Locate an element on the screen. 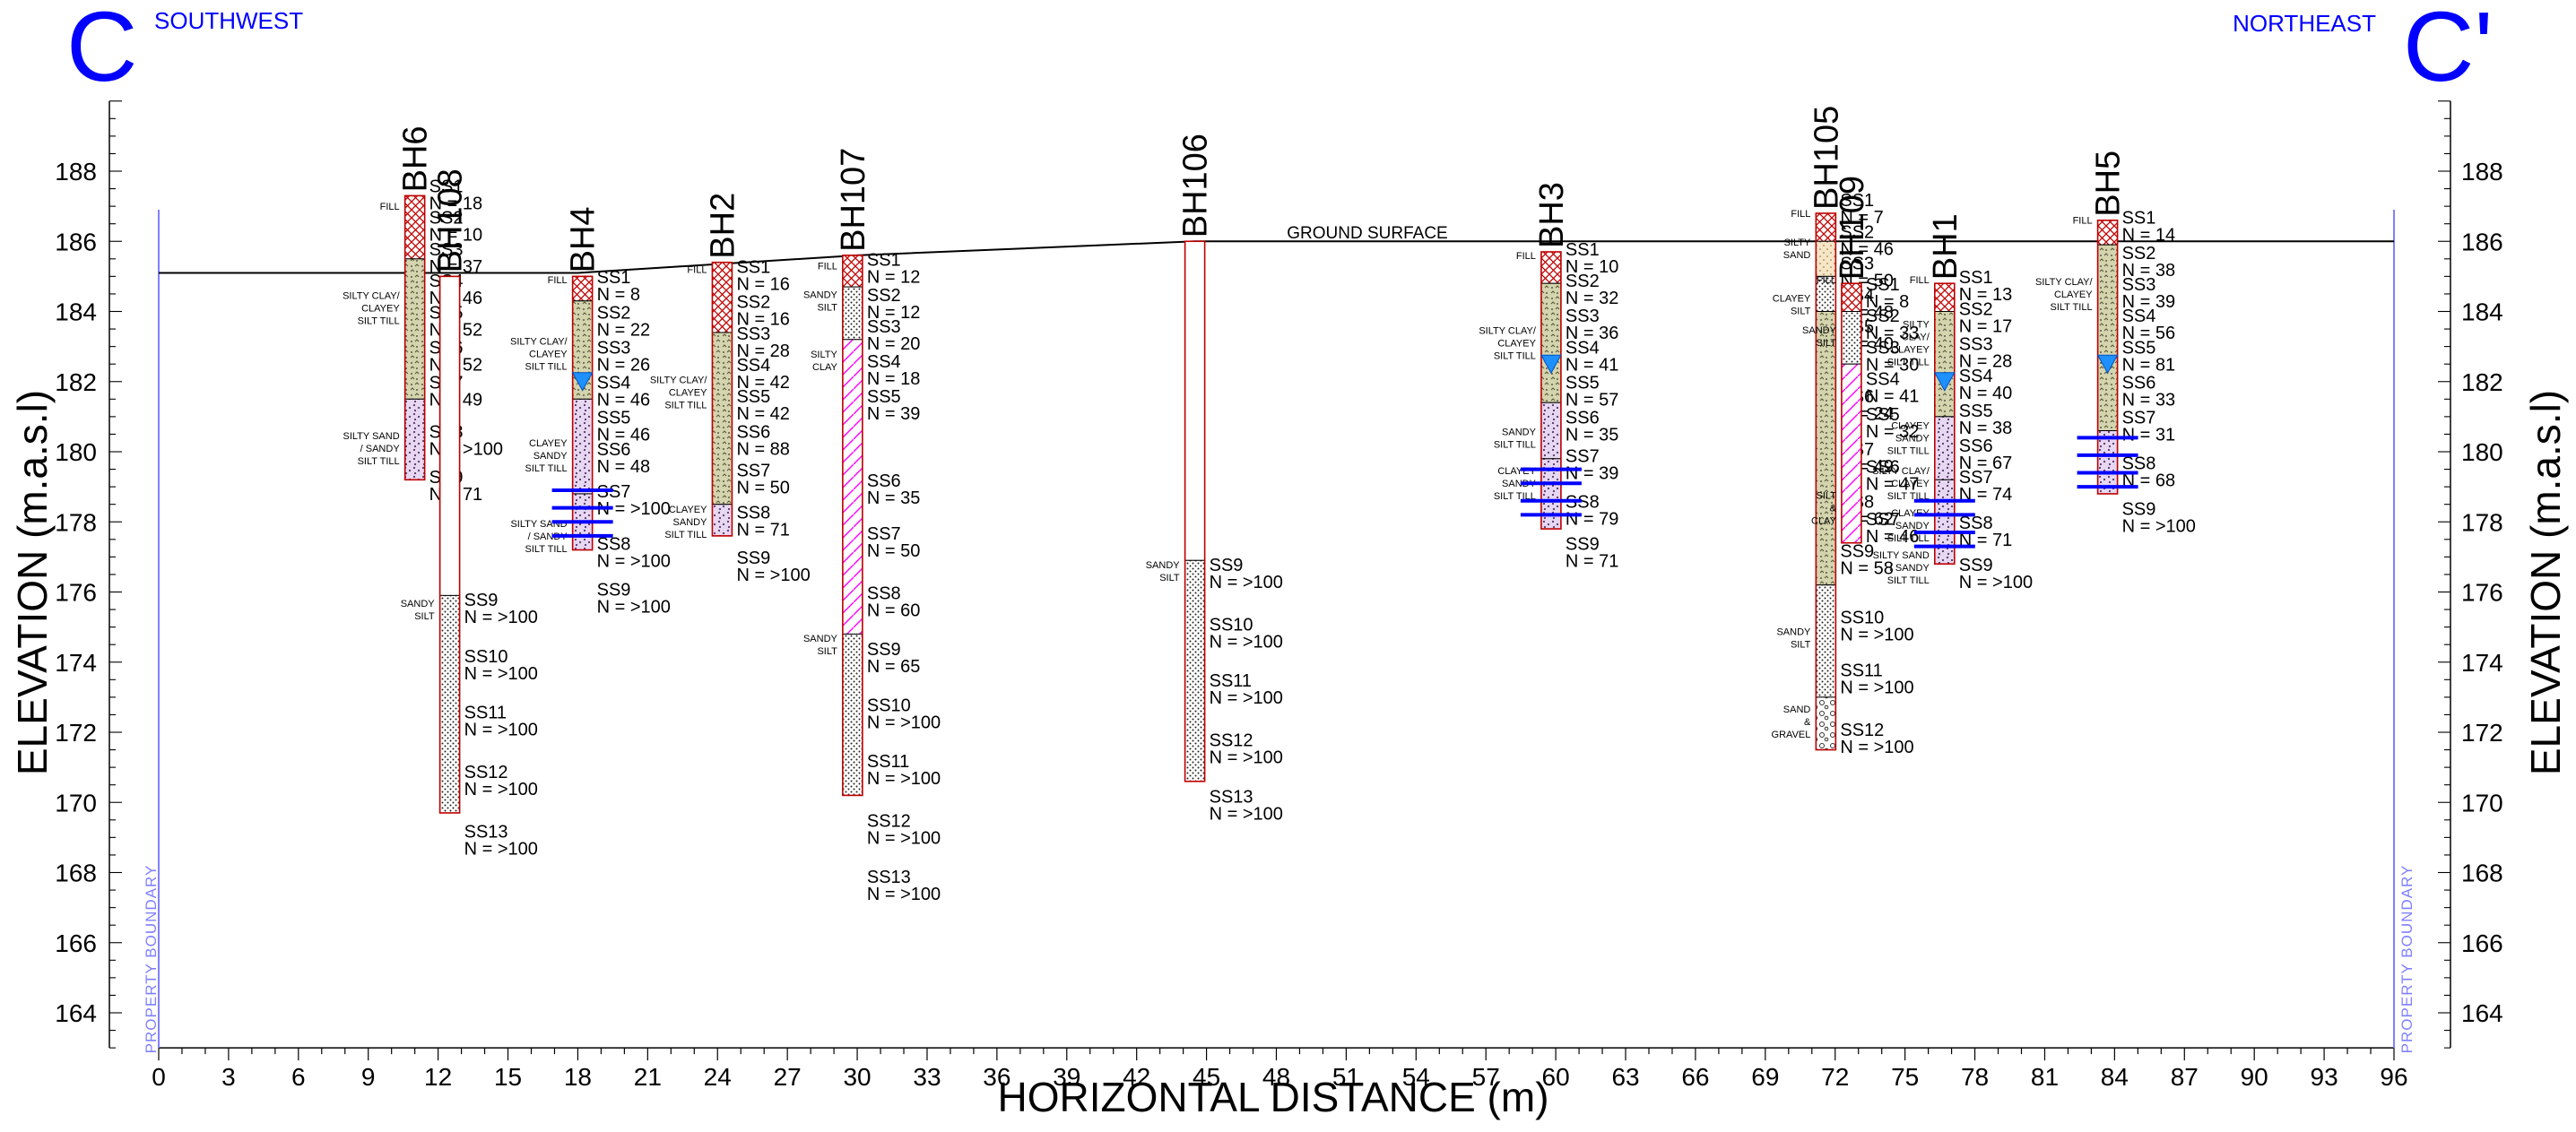  sample-n-value: N = 42 is located at coordinates (762, 383).